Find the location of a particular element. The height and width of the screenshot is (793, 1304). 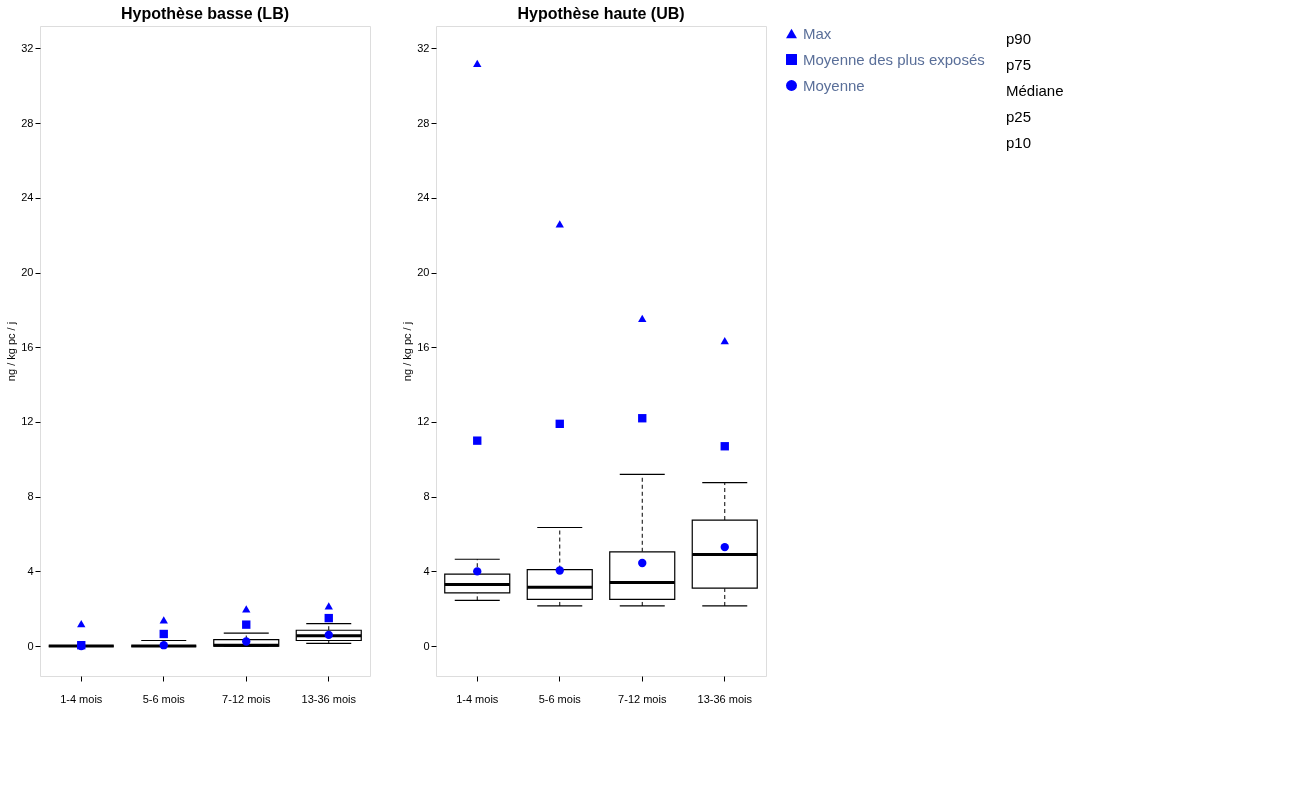

text: p25 is located at coordinates (1019, 116).